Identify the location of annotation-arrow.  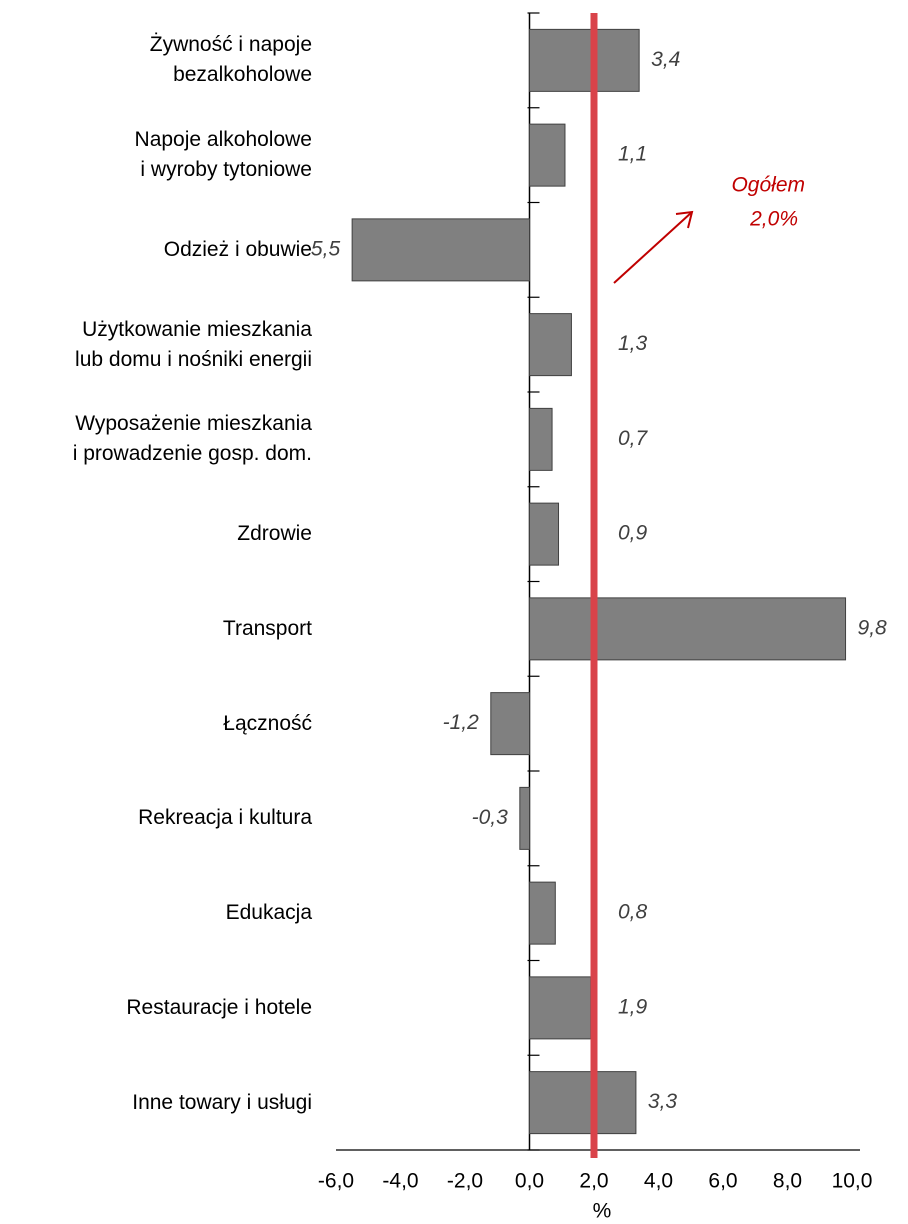
(653, 247).